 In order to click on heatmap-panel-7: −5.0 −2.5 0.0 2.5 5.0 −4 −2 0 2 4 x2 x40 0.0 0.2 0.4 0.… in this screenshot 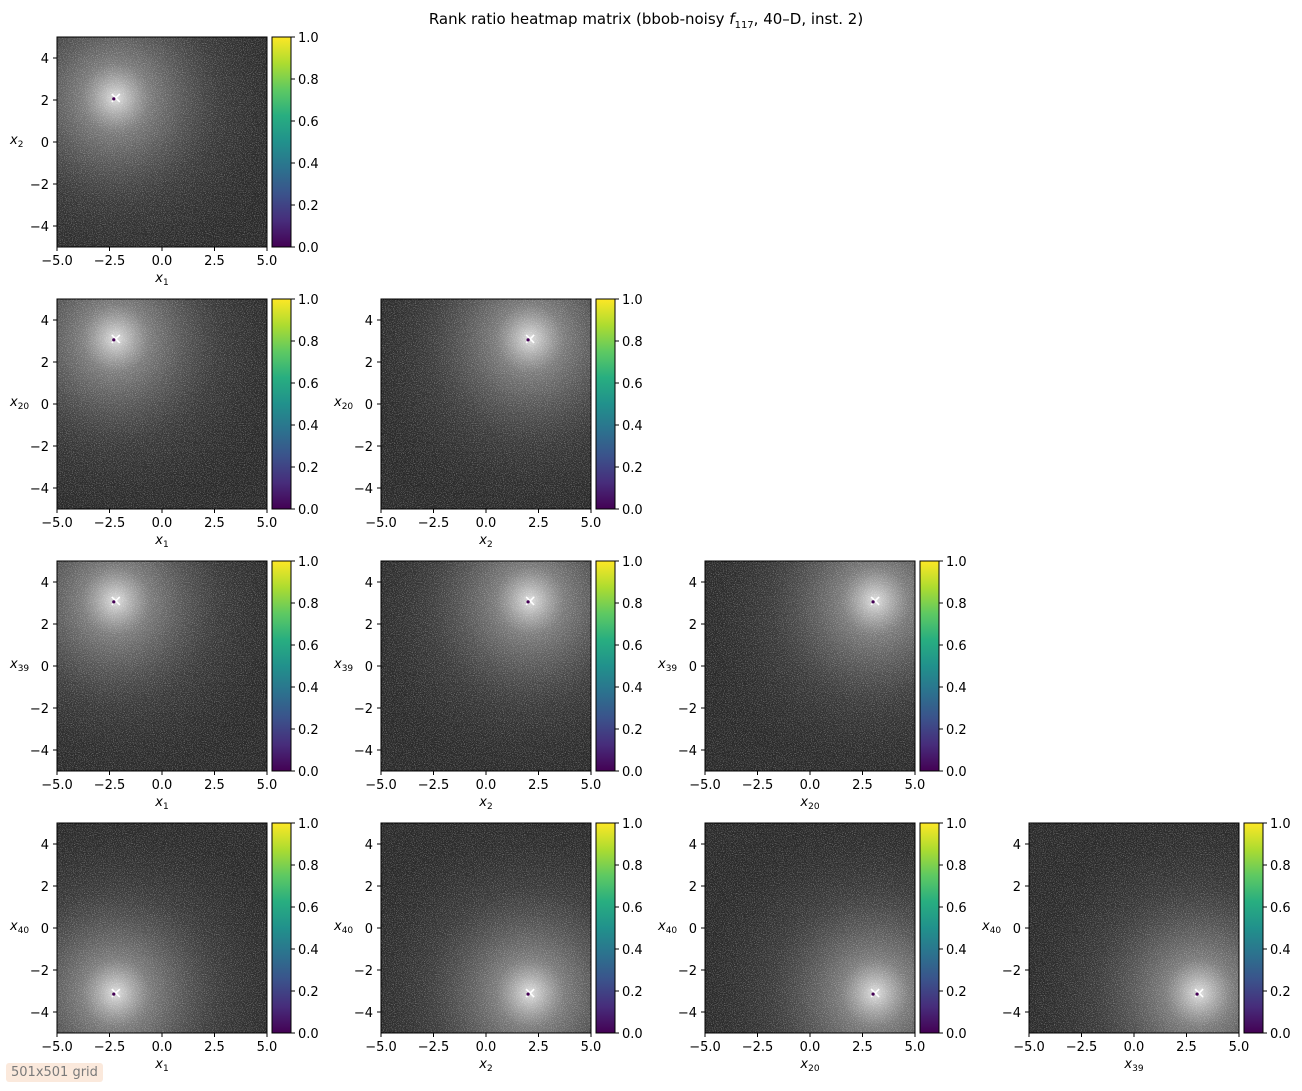, I will do `click(488, 945)`.